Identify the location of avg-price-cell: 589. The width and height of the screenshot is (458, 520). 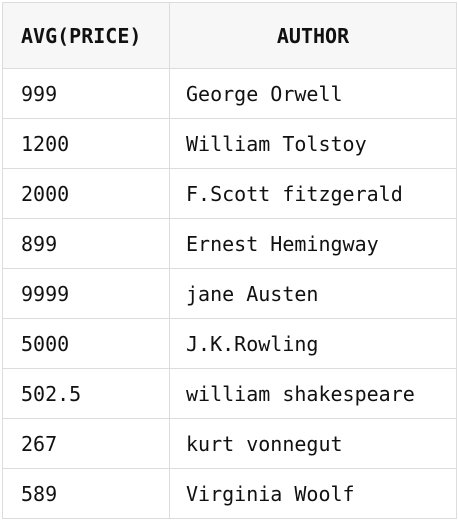
(86, 493).